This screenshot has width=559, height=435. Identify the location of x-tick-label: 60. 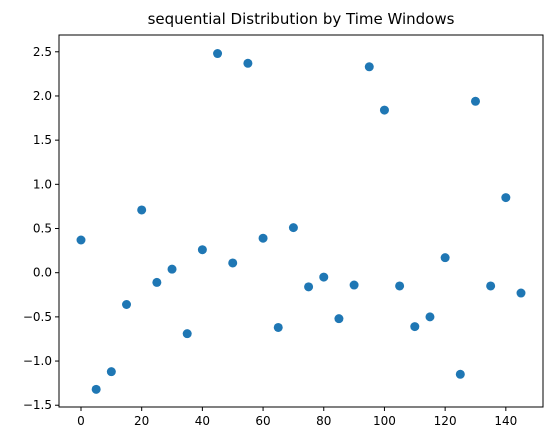
(262, 421).